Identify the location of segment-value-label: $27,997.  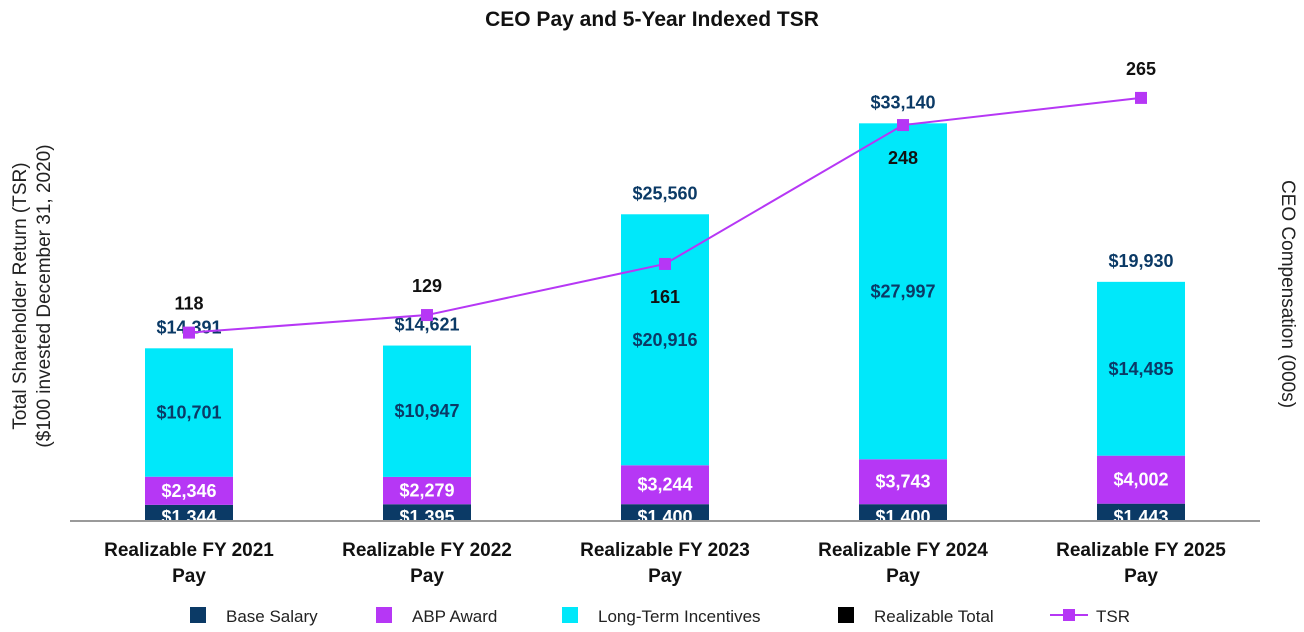
(902, 291).